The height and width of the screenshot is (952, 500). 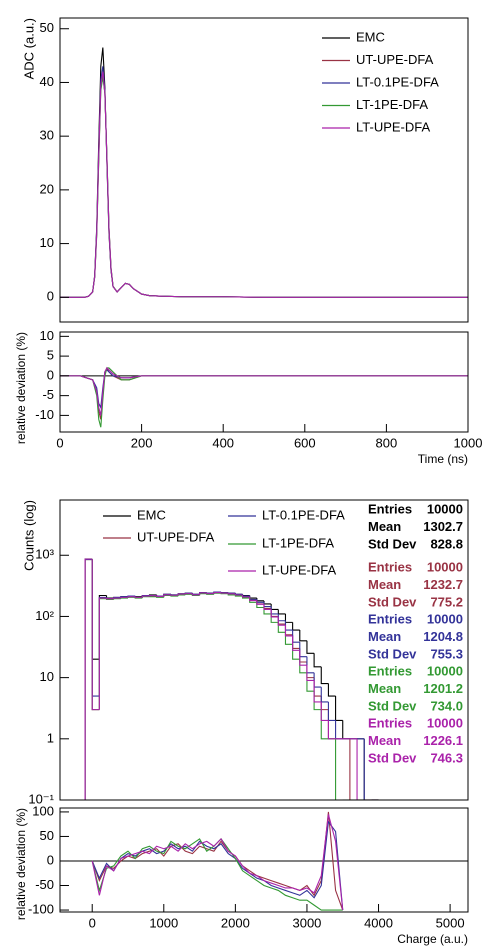 I want to click on y-tick-label: 10³, so click(x=44, y=554).